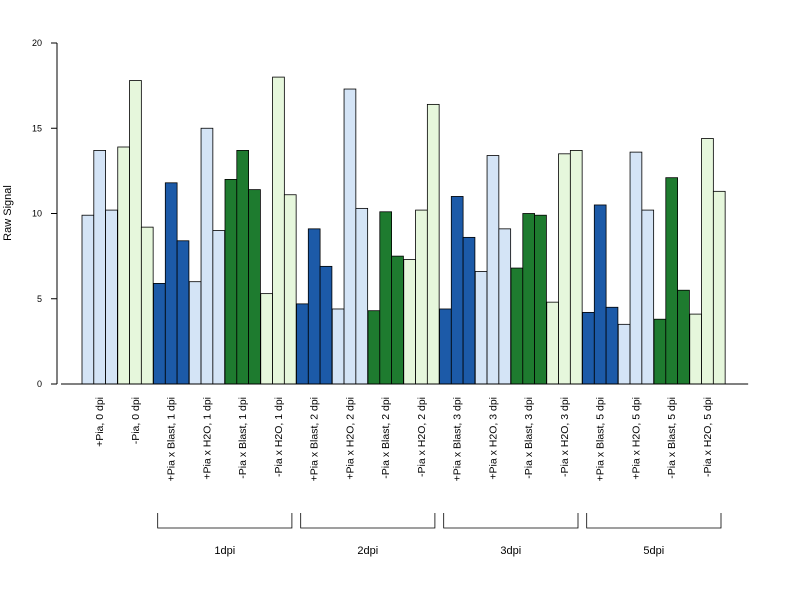  Describe the element at coordinates (224, 551) in the screenshot. I see `group-label: 1dpi` at that location.